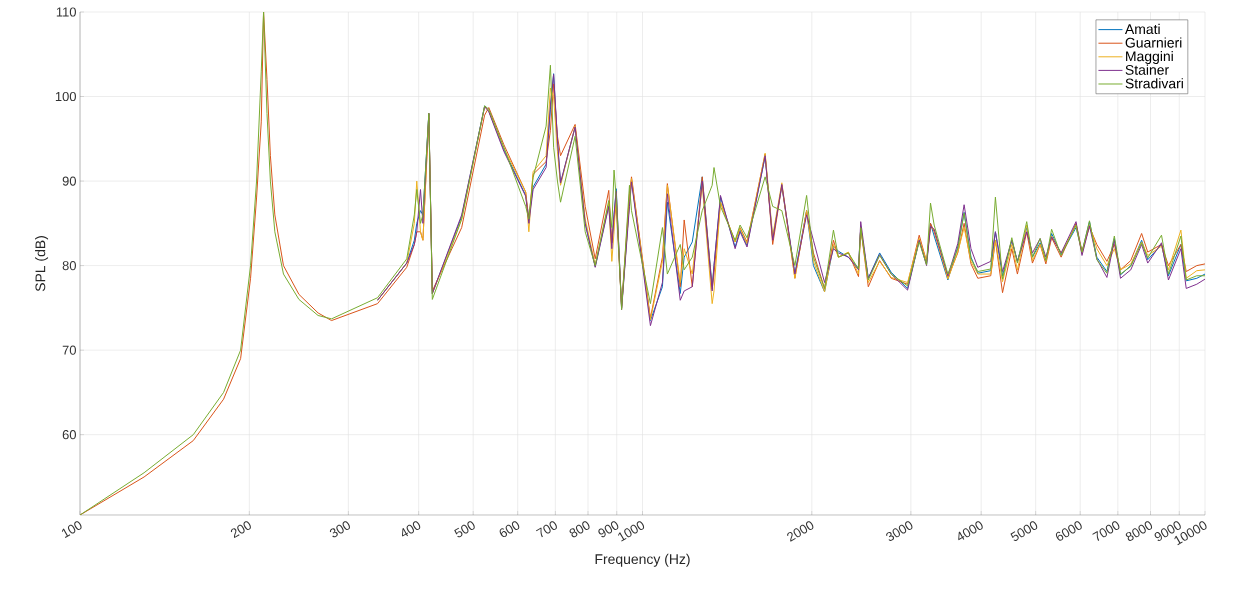 The height and width of the screenshot is (608, 1235). What do you see at coordinates (970, 531) in the screenshot?
I see `x-tick-label: 4000` at bounding box center [970, 531].